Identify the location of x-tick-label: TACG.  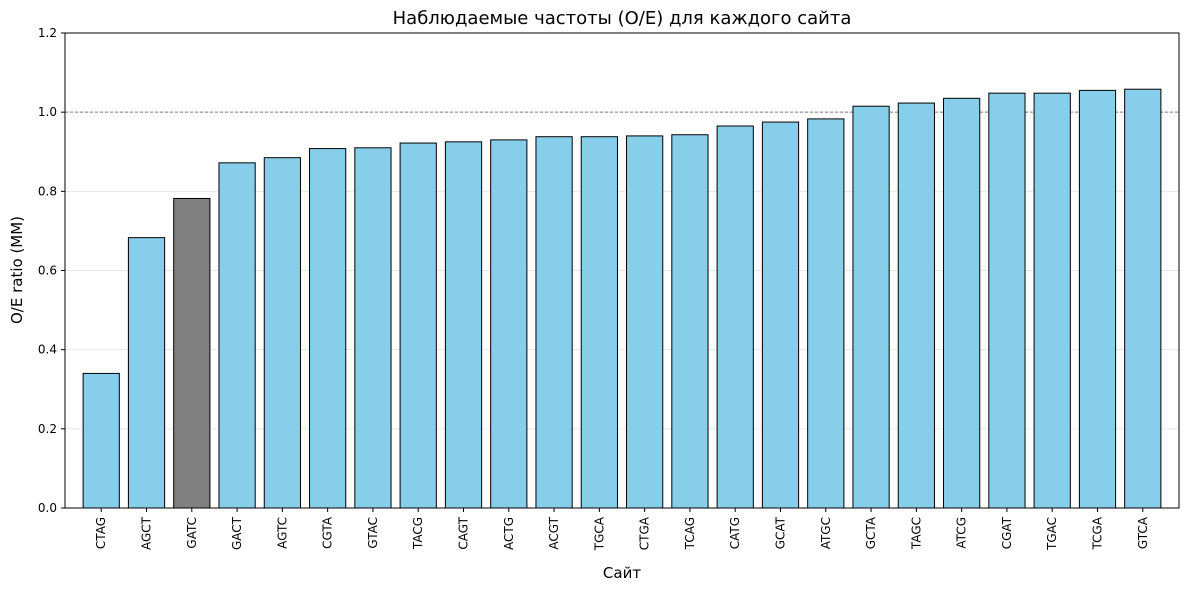
(418, 533).